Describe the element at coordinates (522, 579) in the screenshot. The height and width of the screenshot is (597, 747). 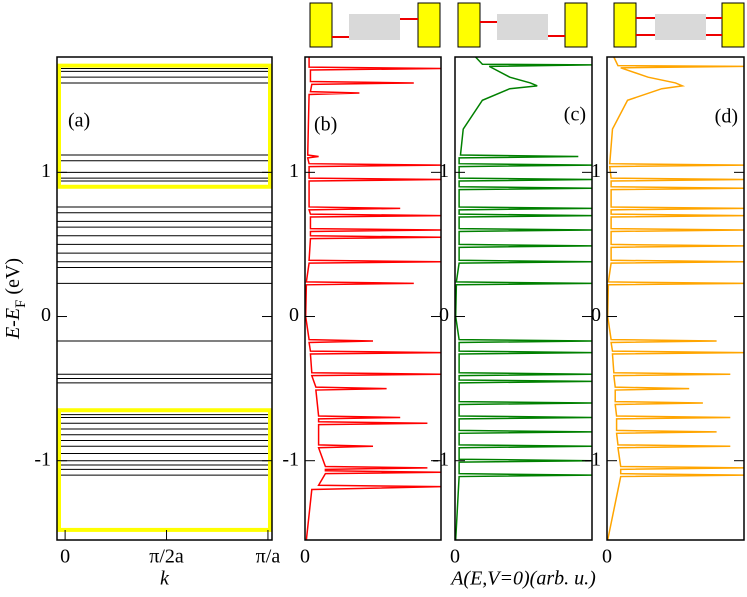
I see `x-axis-label: A(E,V=0)(arb. u.)` at that location.